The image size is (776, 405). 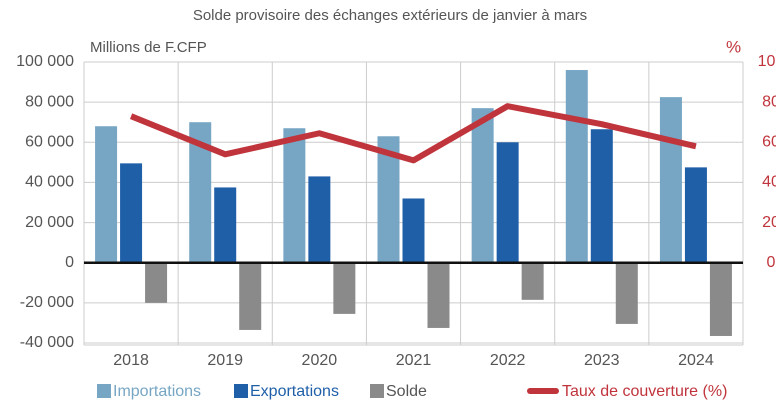 What do you see at coordinates (414, 360) in the screenshot?
I see `x-tick-label: 2021` at bounding box center [414, 360].